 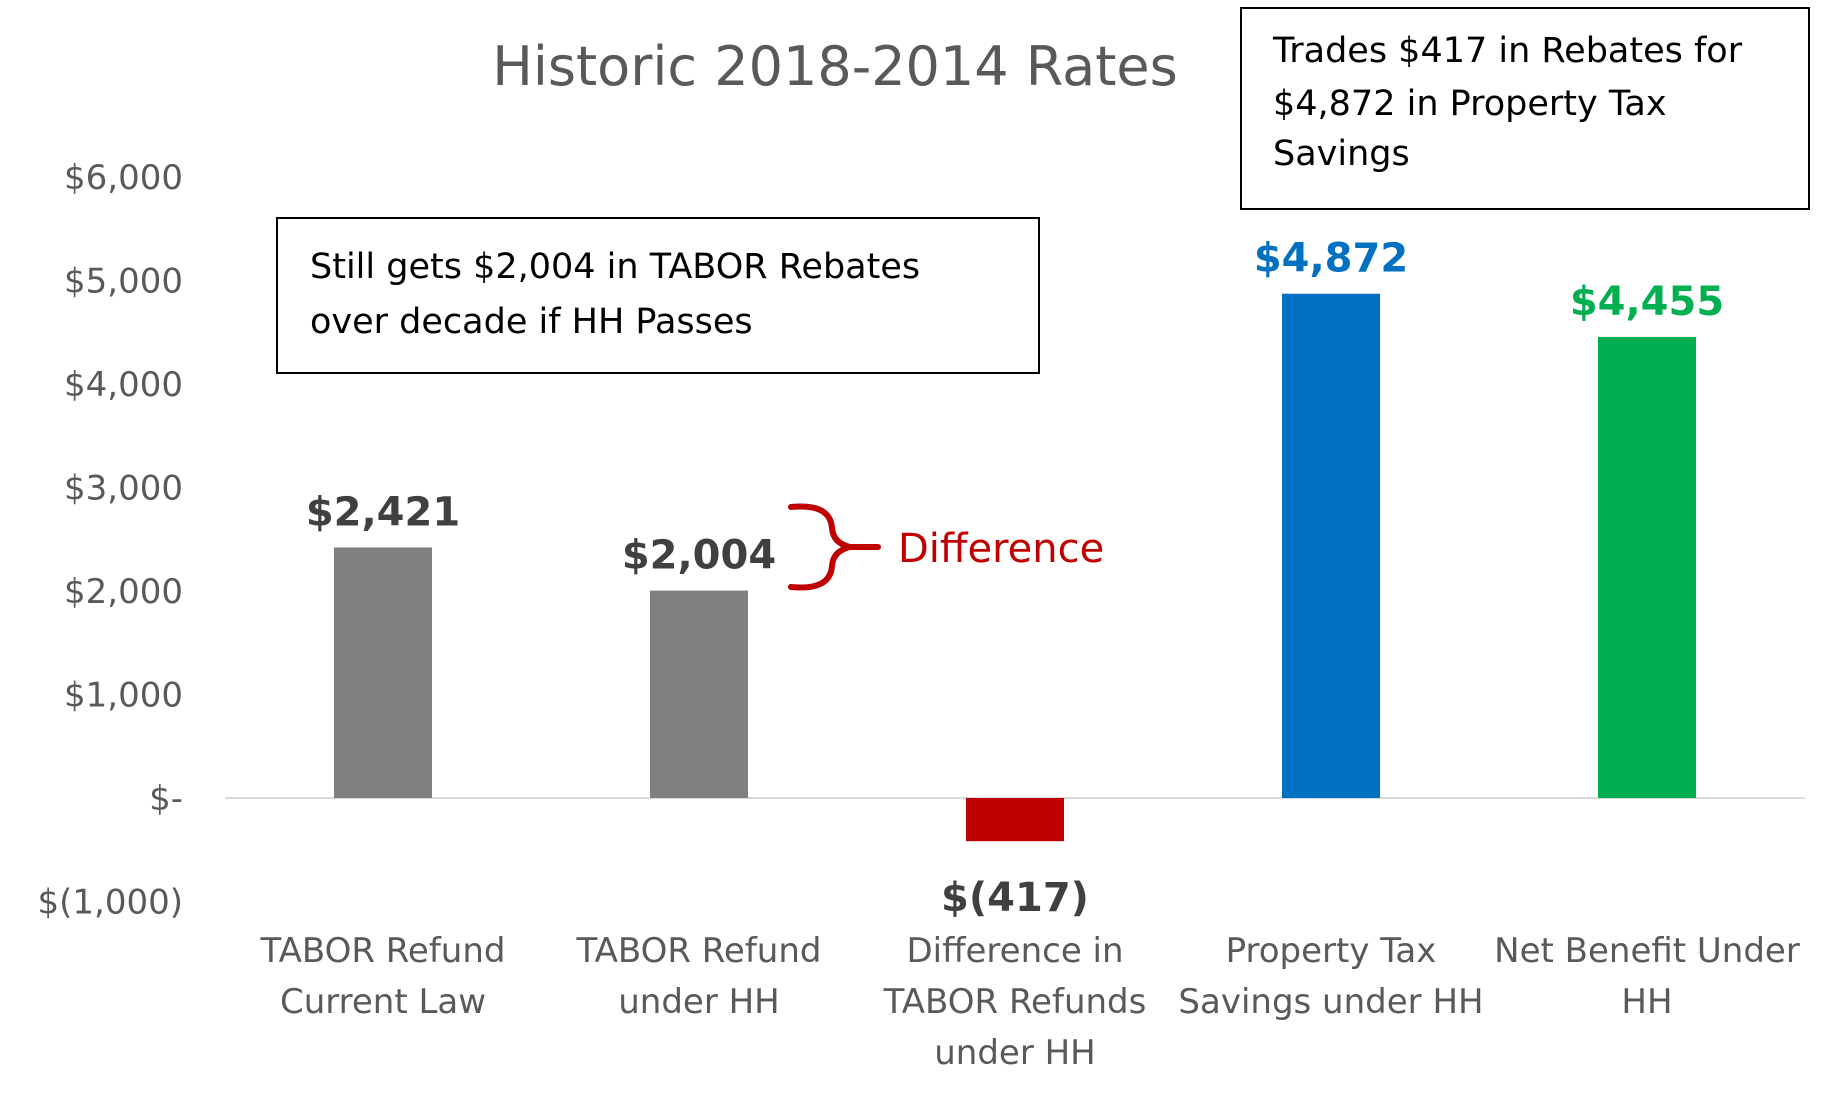 I want to click on data-label: $4,872, so click(x=1331, y=259).